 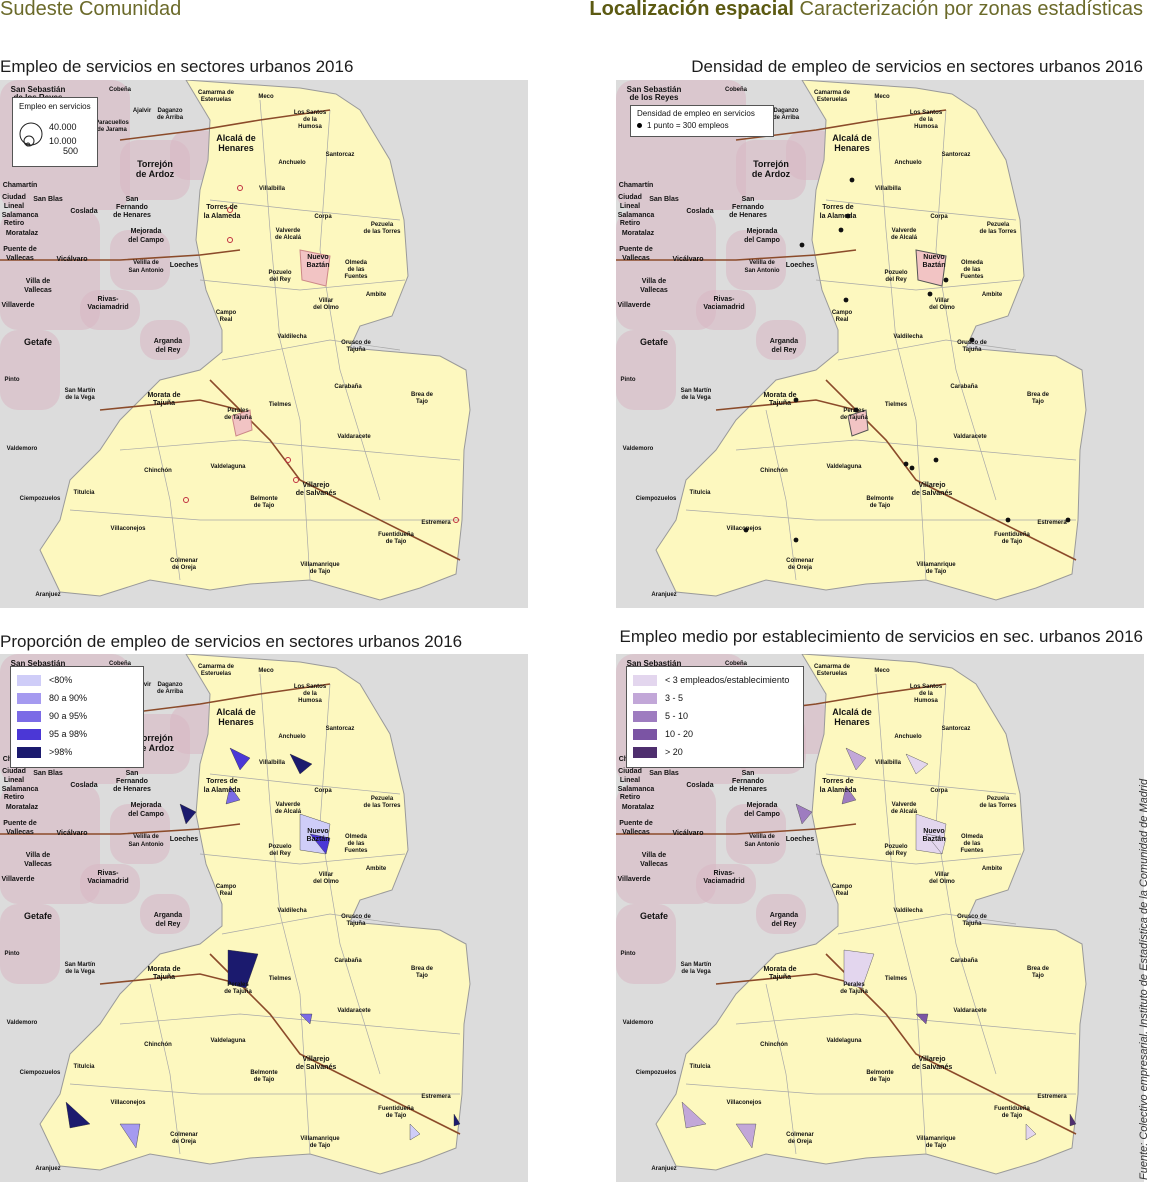 What do you see at coordinates (457, 1120) in the screenshot?
I see `sector-proportion` at bounding box center [457, 1120].